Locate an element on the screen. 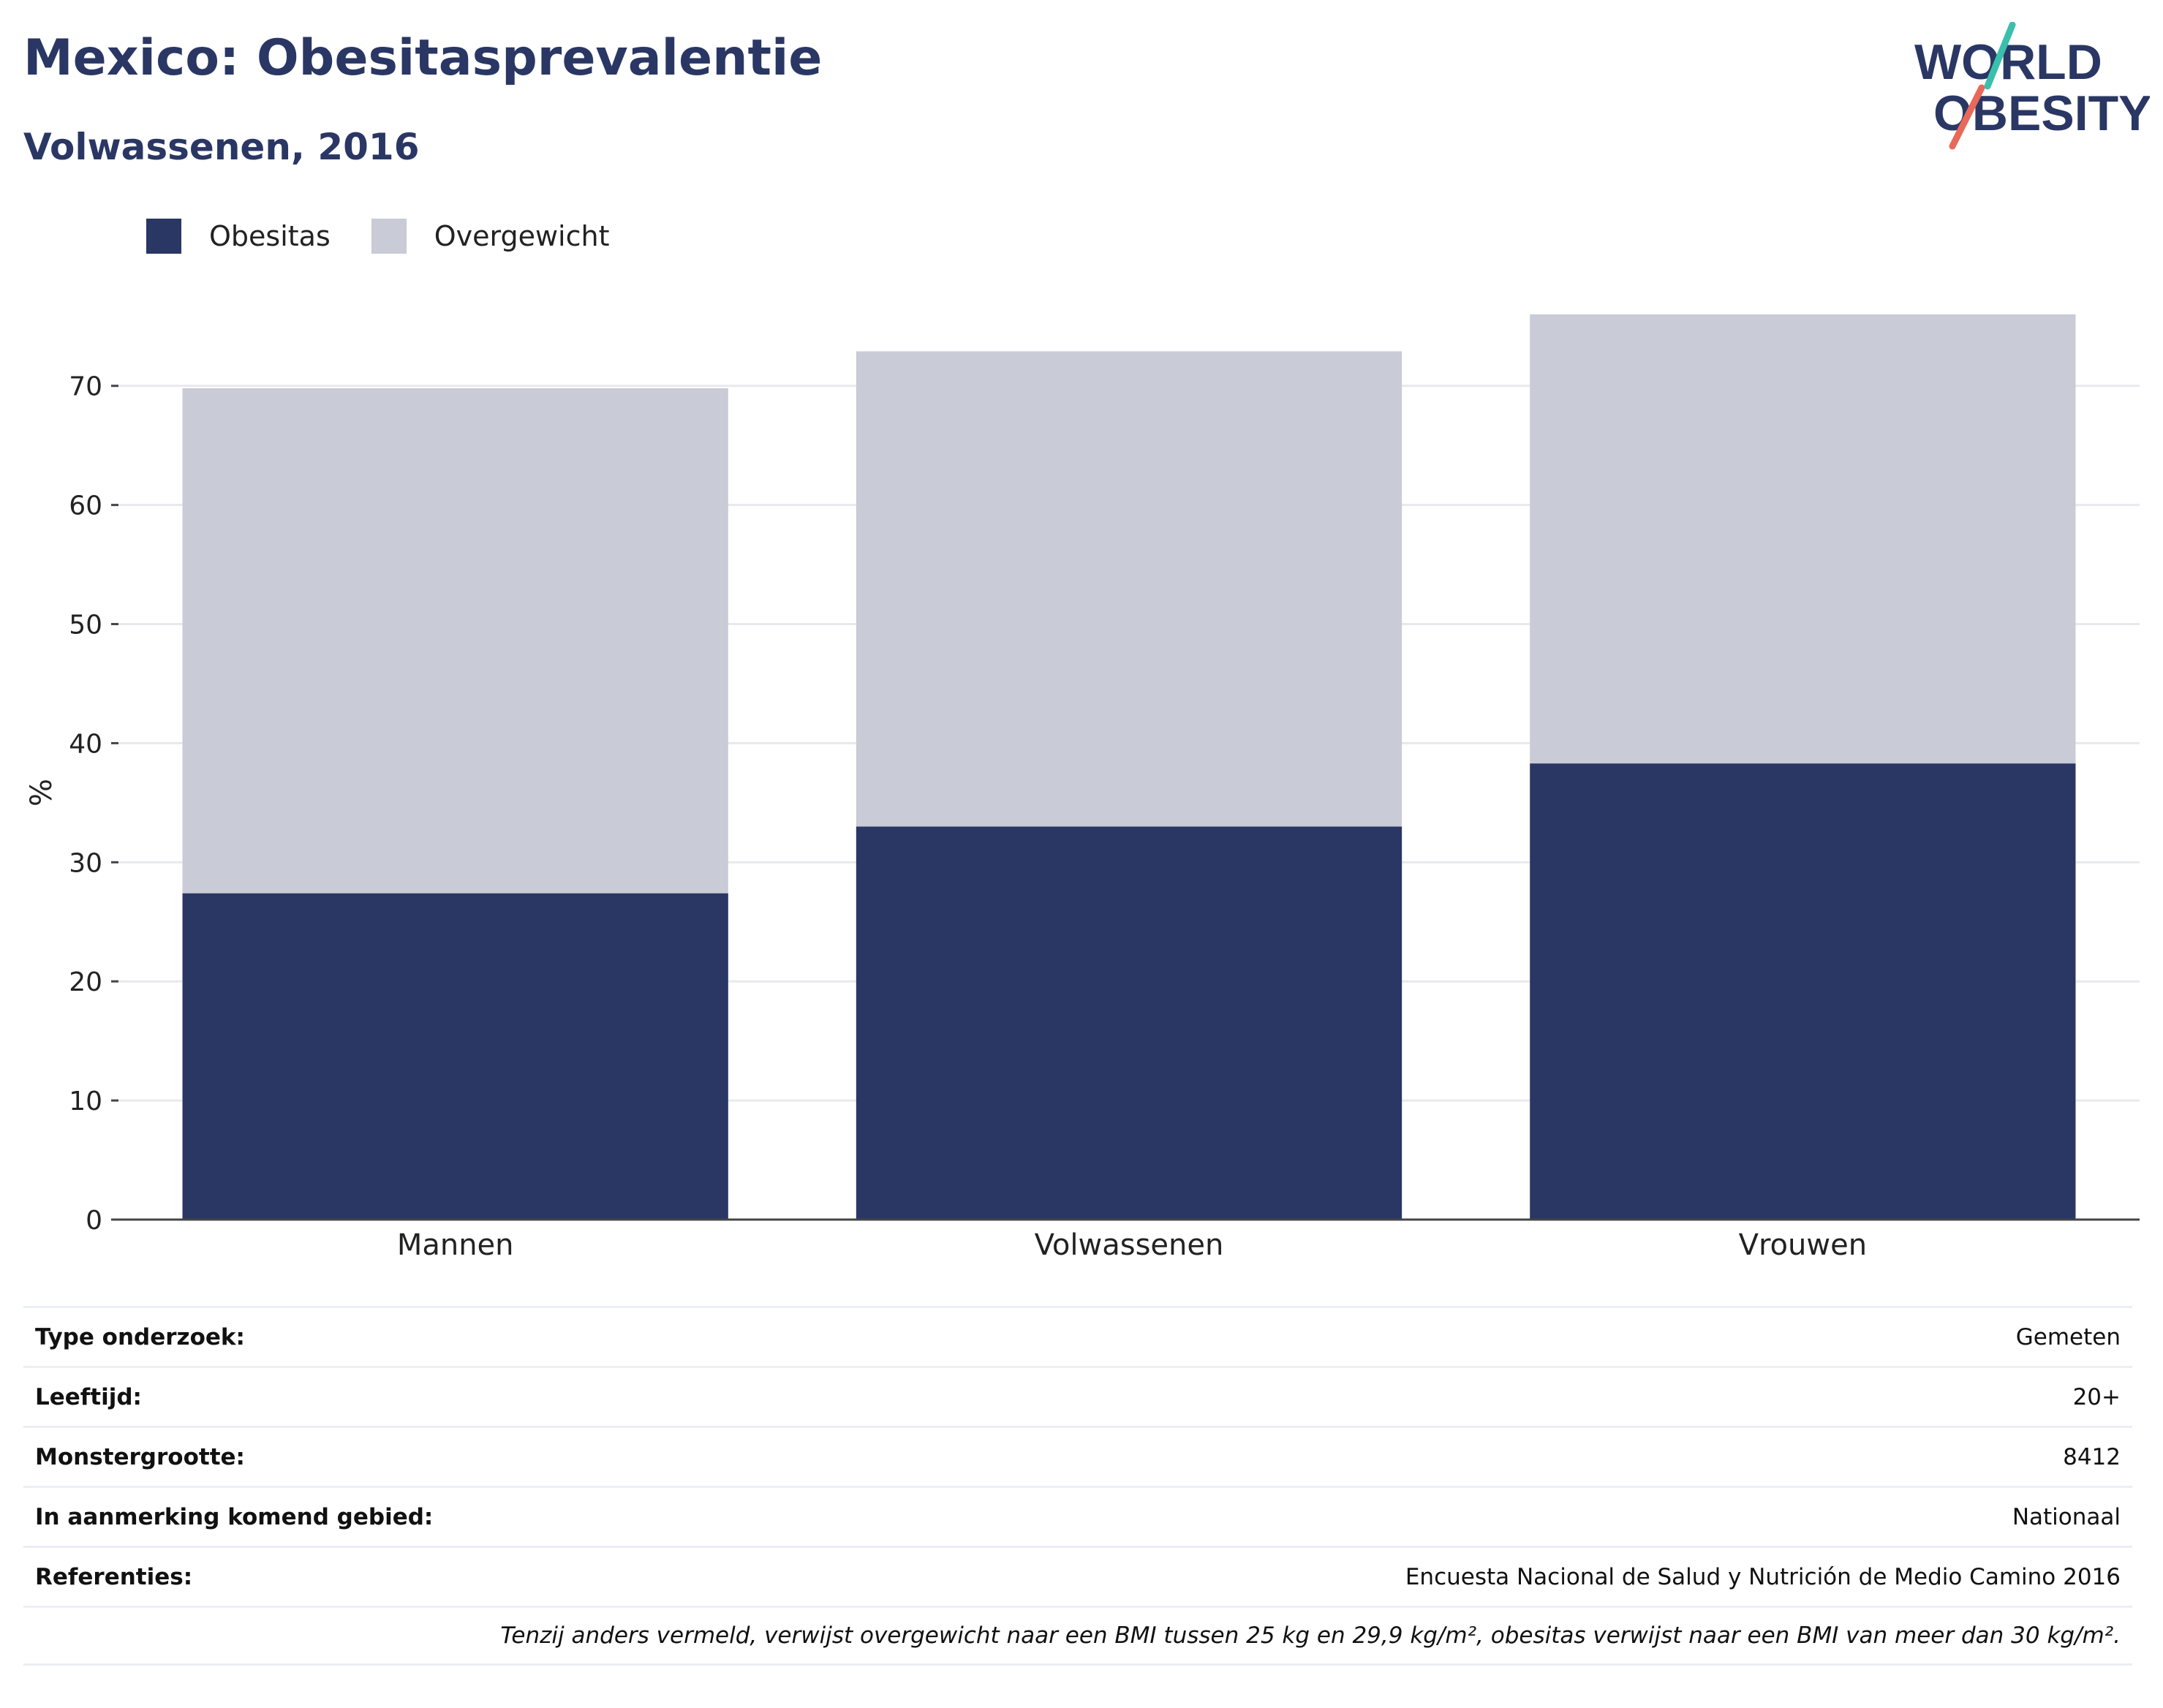 The image size is (2163, 1708). info-value-sample-size: 8412 is located at coordinates (2092, 1456).